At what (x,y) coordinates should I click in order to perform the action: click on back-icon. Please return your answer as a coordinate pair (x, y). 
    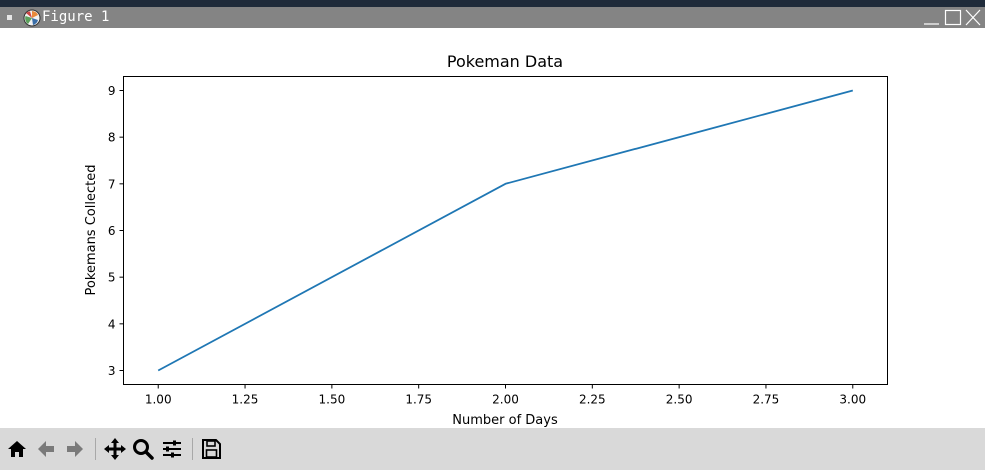
    Looking at the image, I should click on (46, 449).